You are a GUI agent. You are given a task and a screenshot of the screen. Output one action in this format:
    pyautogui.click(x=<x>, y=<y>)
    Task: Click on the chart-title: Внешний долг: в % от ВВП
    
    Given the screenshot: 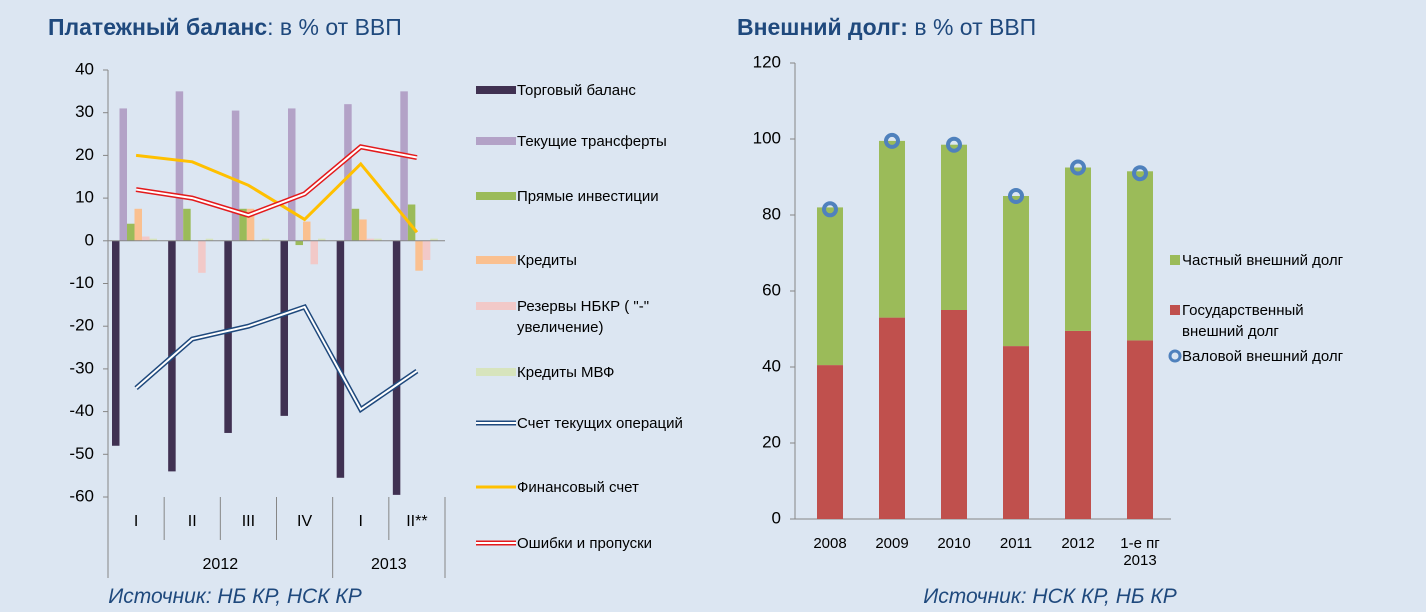 What is the action you would take?
    pyautogui.click(x=886, y=27)
    